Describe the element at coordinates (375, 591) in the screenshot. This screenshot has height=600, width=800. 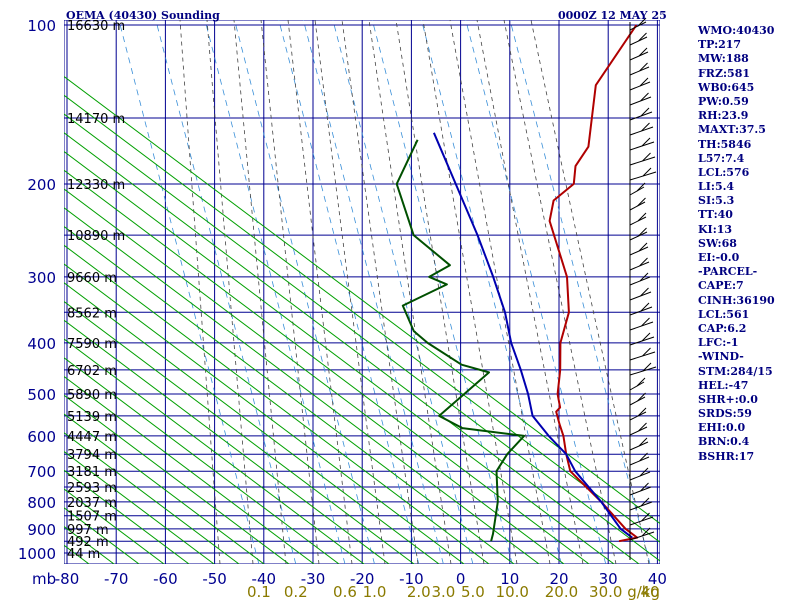
I see `mixing-ratio-tick-label: 1.0` at that location.